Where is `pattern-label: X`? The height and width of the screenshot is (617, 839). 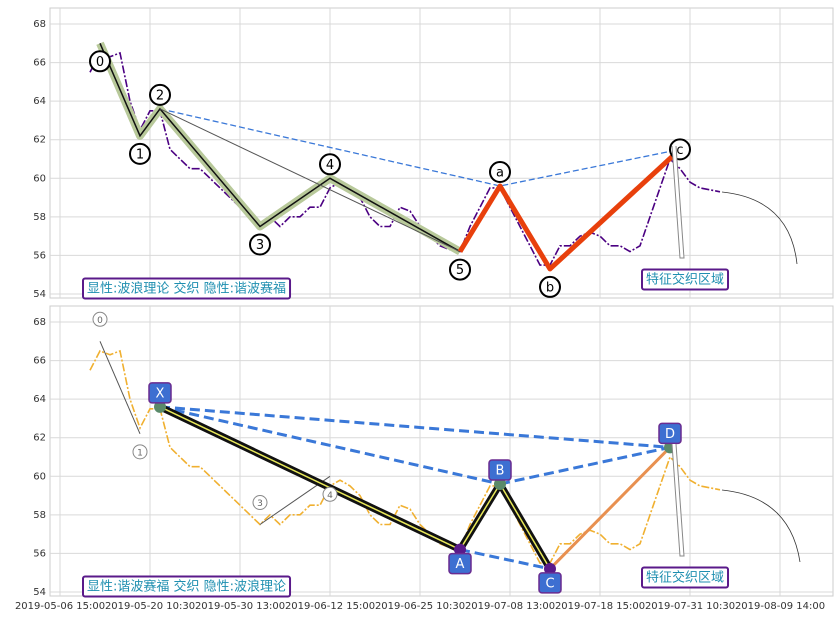 pattern-label: X is located at coordinates (160, 393).